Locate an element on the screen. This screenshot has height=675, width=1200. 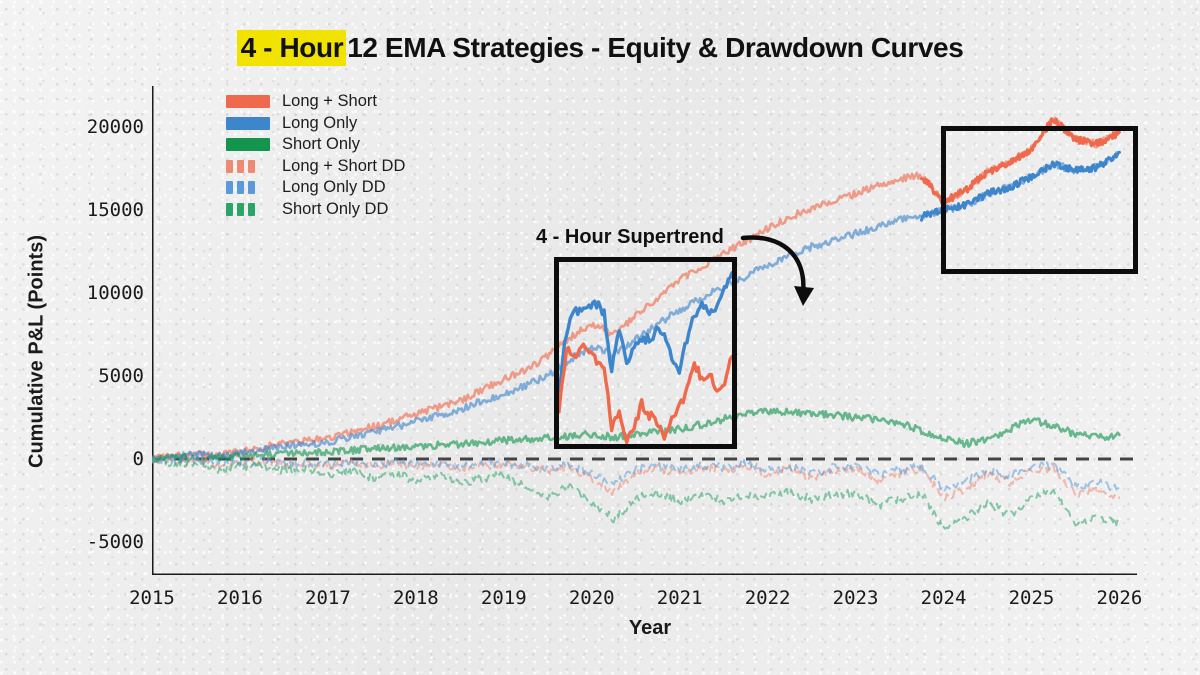
x-tick-label: 2020 is located at coordinates (591, 598).